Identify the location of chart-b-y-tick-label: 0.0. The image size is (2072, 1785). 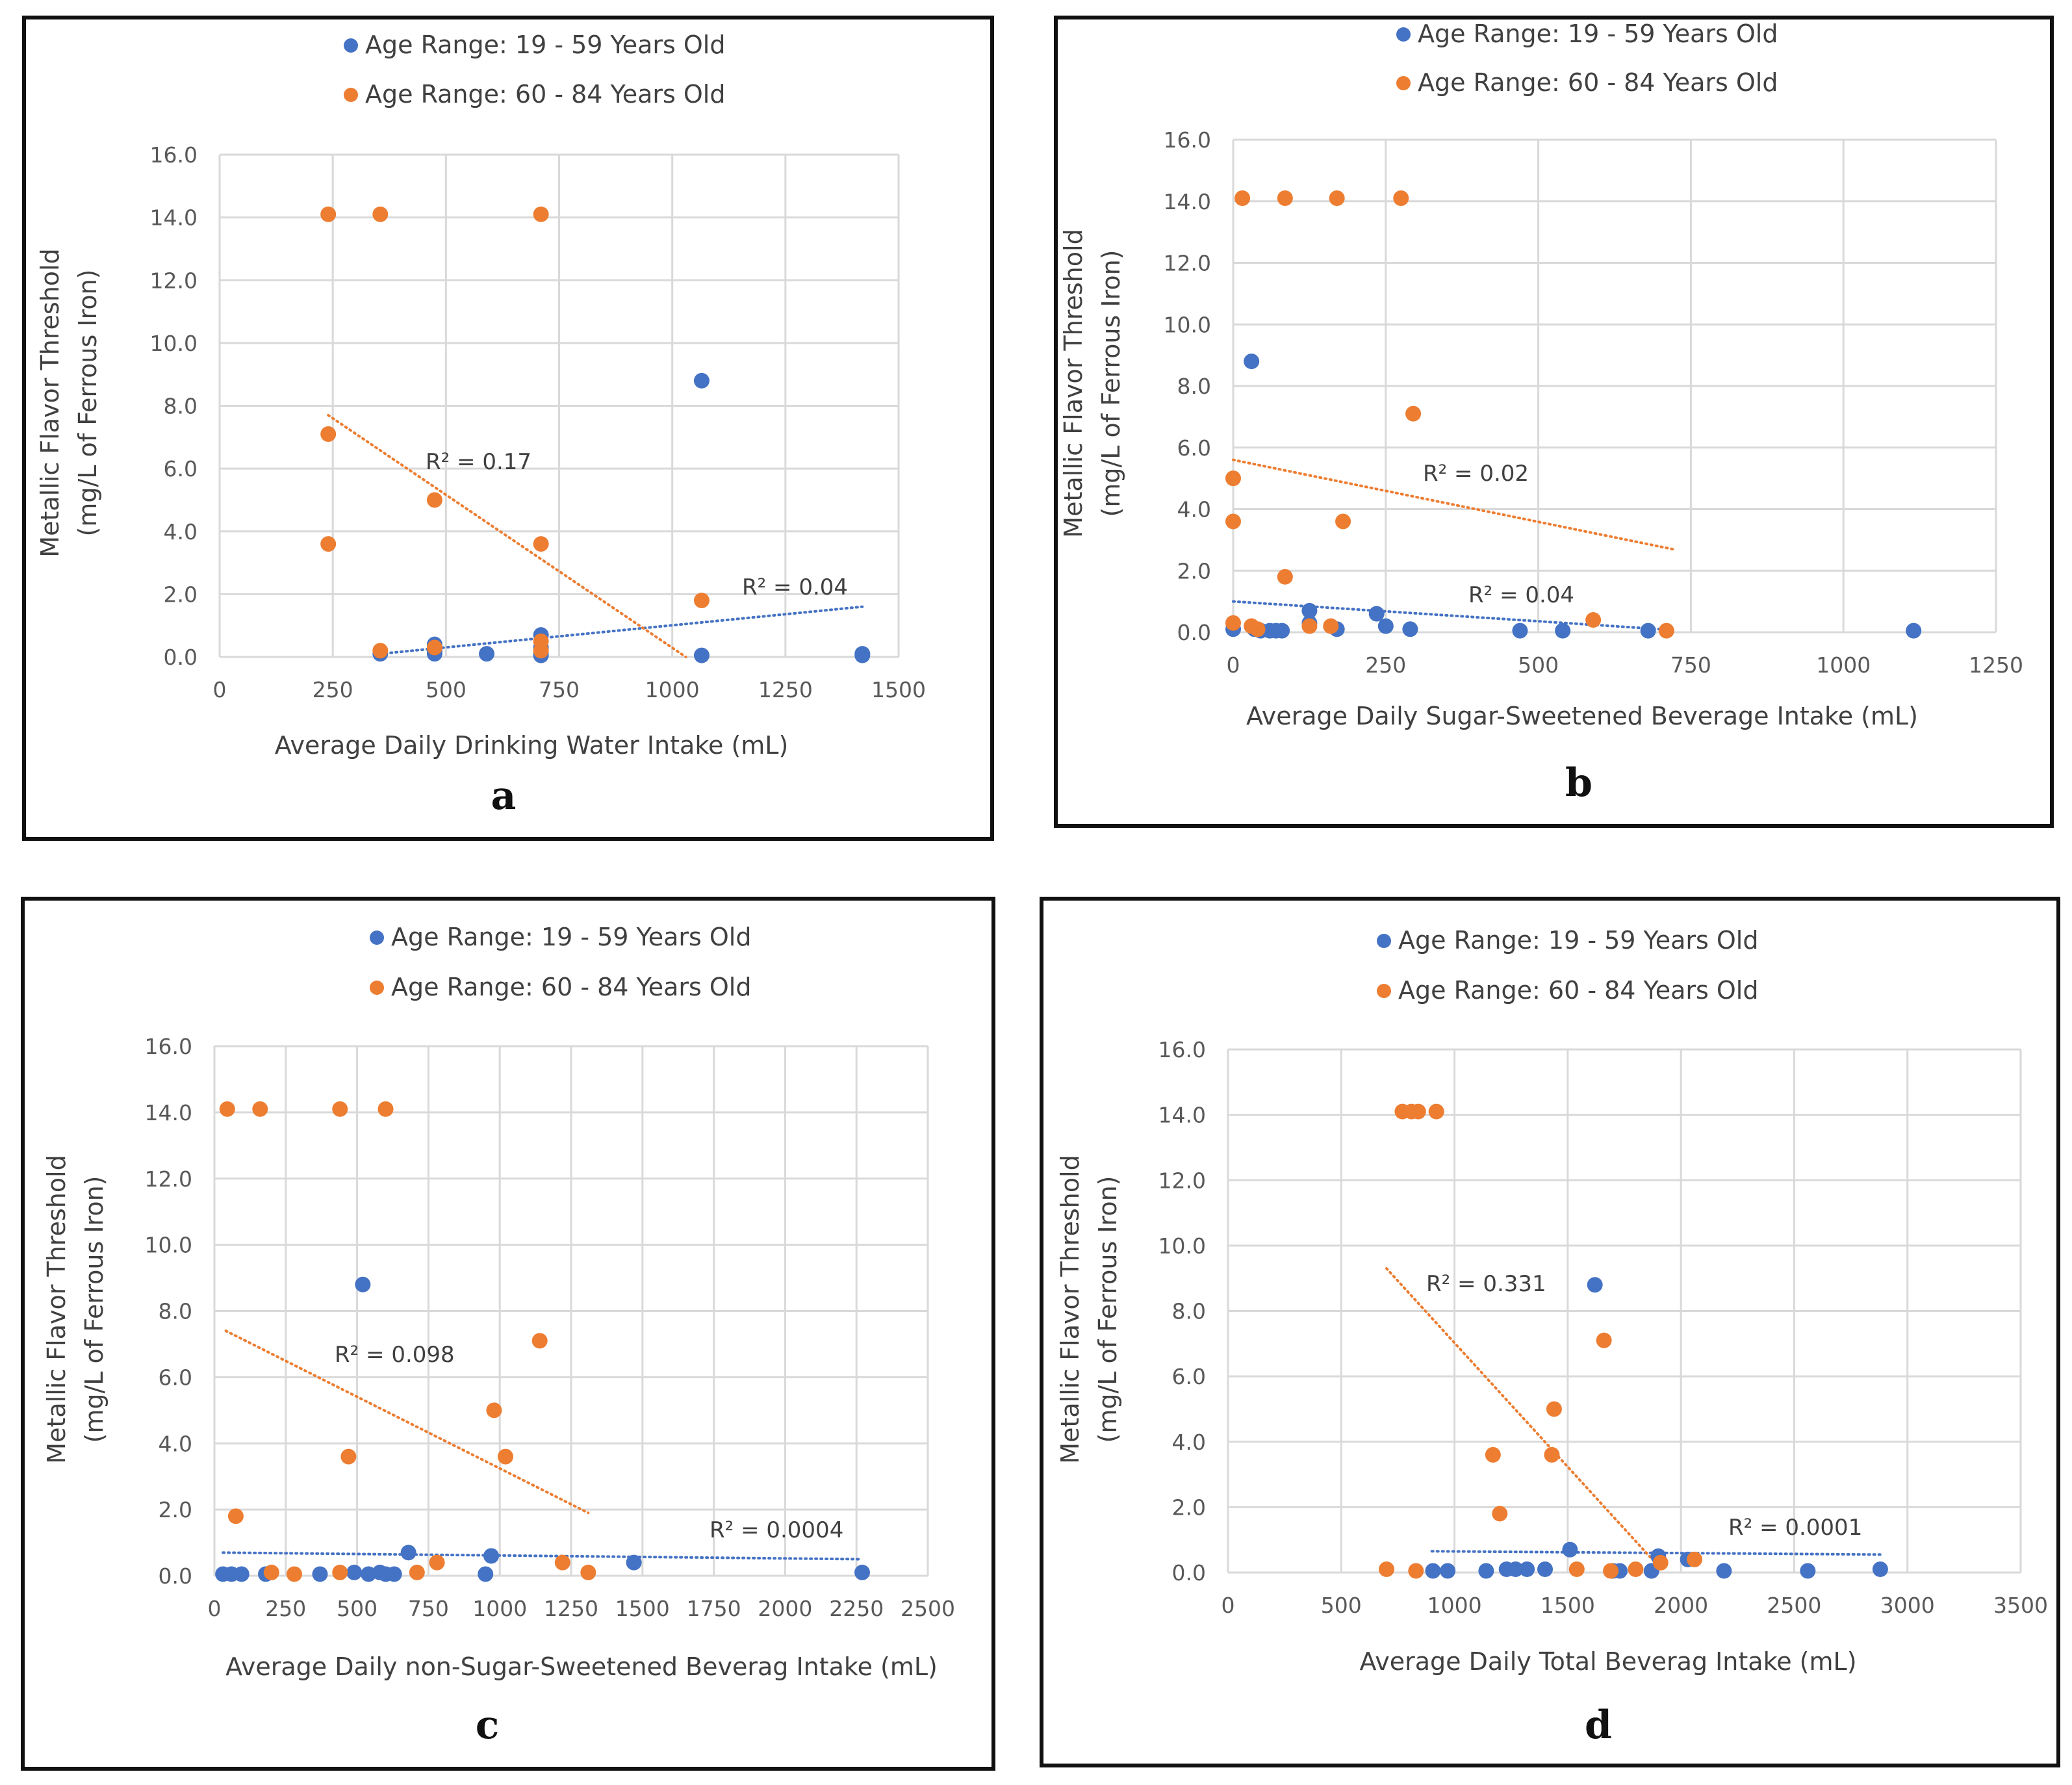
(1194, 632).